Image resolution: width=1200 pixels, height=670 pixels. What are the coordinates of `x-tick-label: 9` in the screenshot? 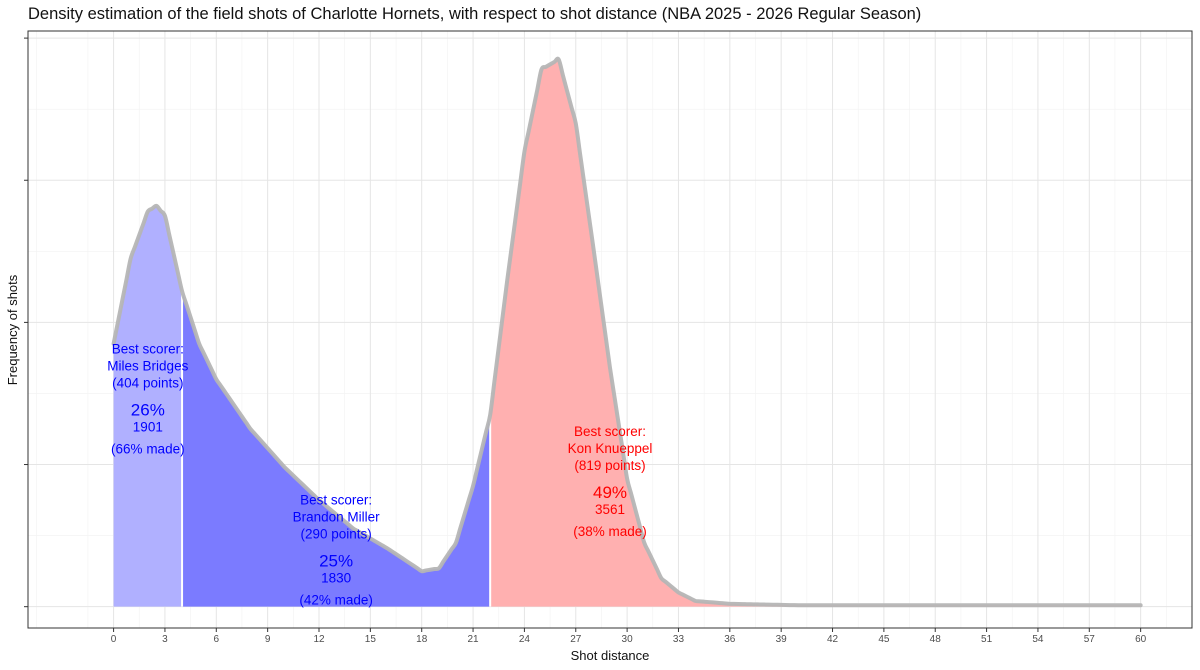 It's located at (268, 639).